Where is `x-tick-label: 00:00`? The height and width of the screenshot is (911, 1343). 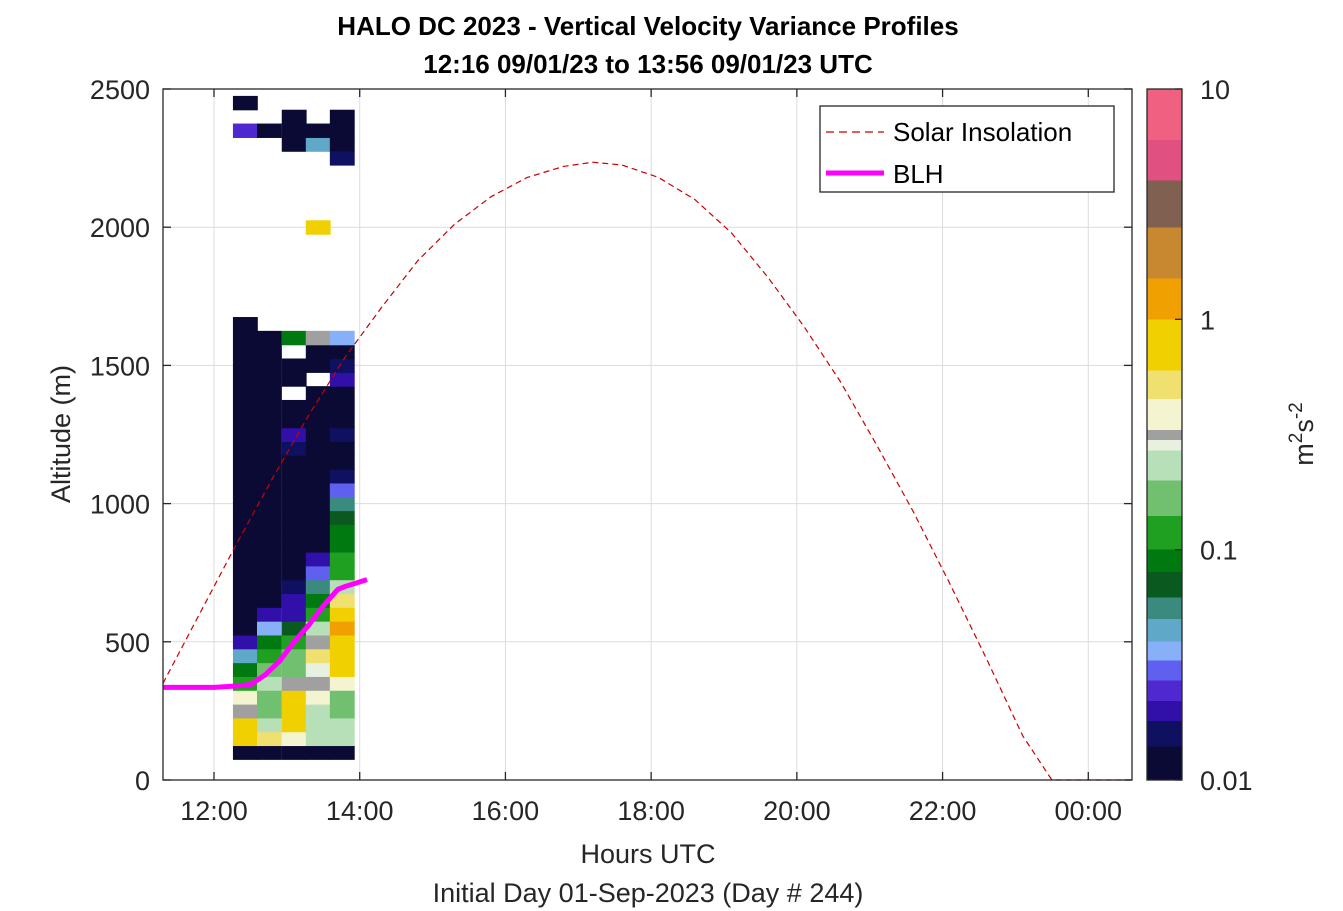
x-tick-label: 00:00 is located at coordinates (1088, 811).